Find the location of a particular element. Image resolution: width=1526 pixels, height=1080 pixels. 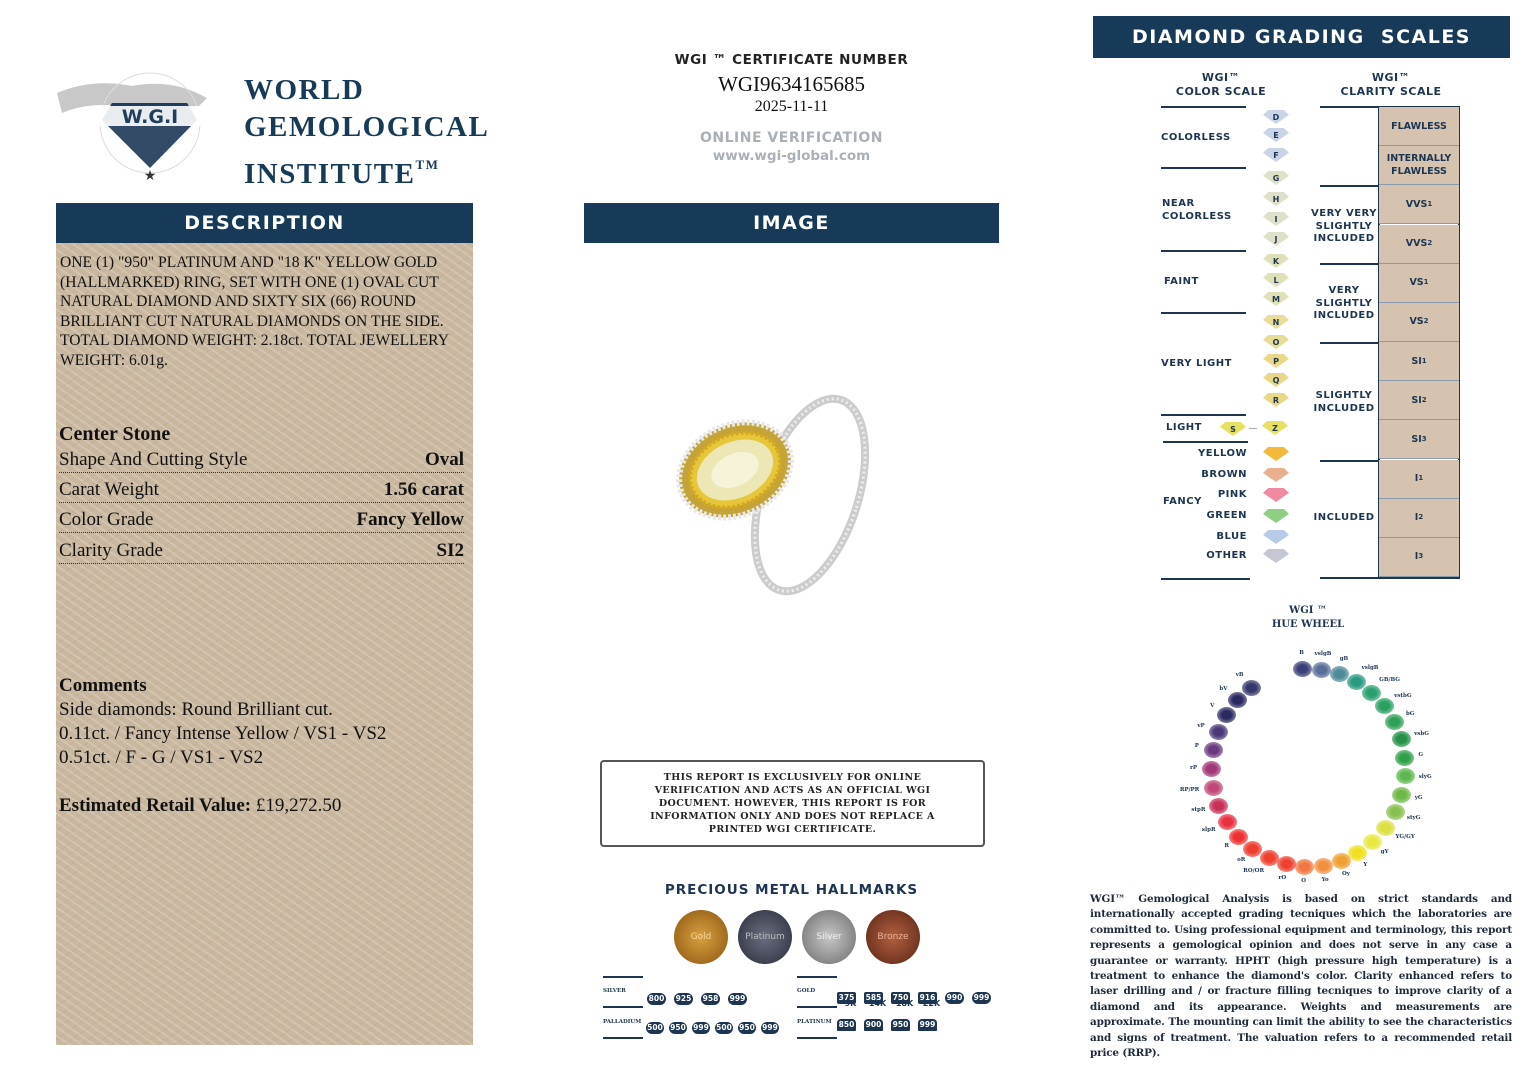

clarity-grade-box: VS 2 is located at coordinates (1419, 322).